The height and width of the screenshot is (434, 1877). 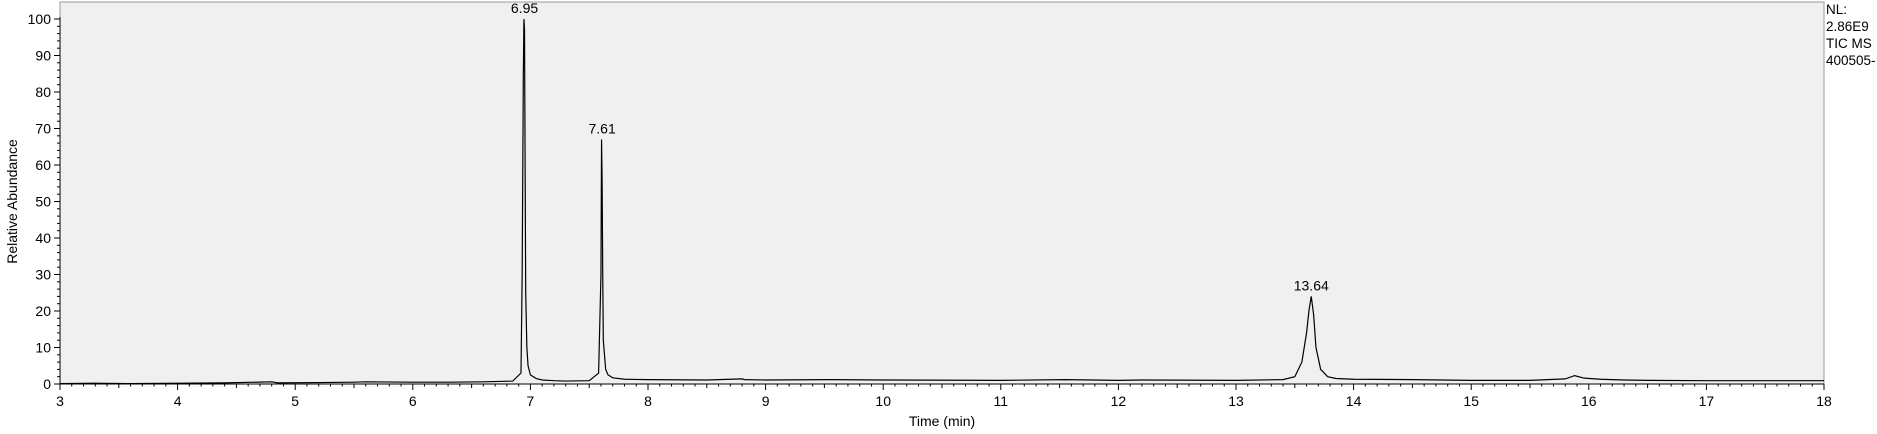 I want to click on y-axis: 0 10 20 30 40 50 60 70 80 90 100, so click(x=44, y=201).